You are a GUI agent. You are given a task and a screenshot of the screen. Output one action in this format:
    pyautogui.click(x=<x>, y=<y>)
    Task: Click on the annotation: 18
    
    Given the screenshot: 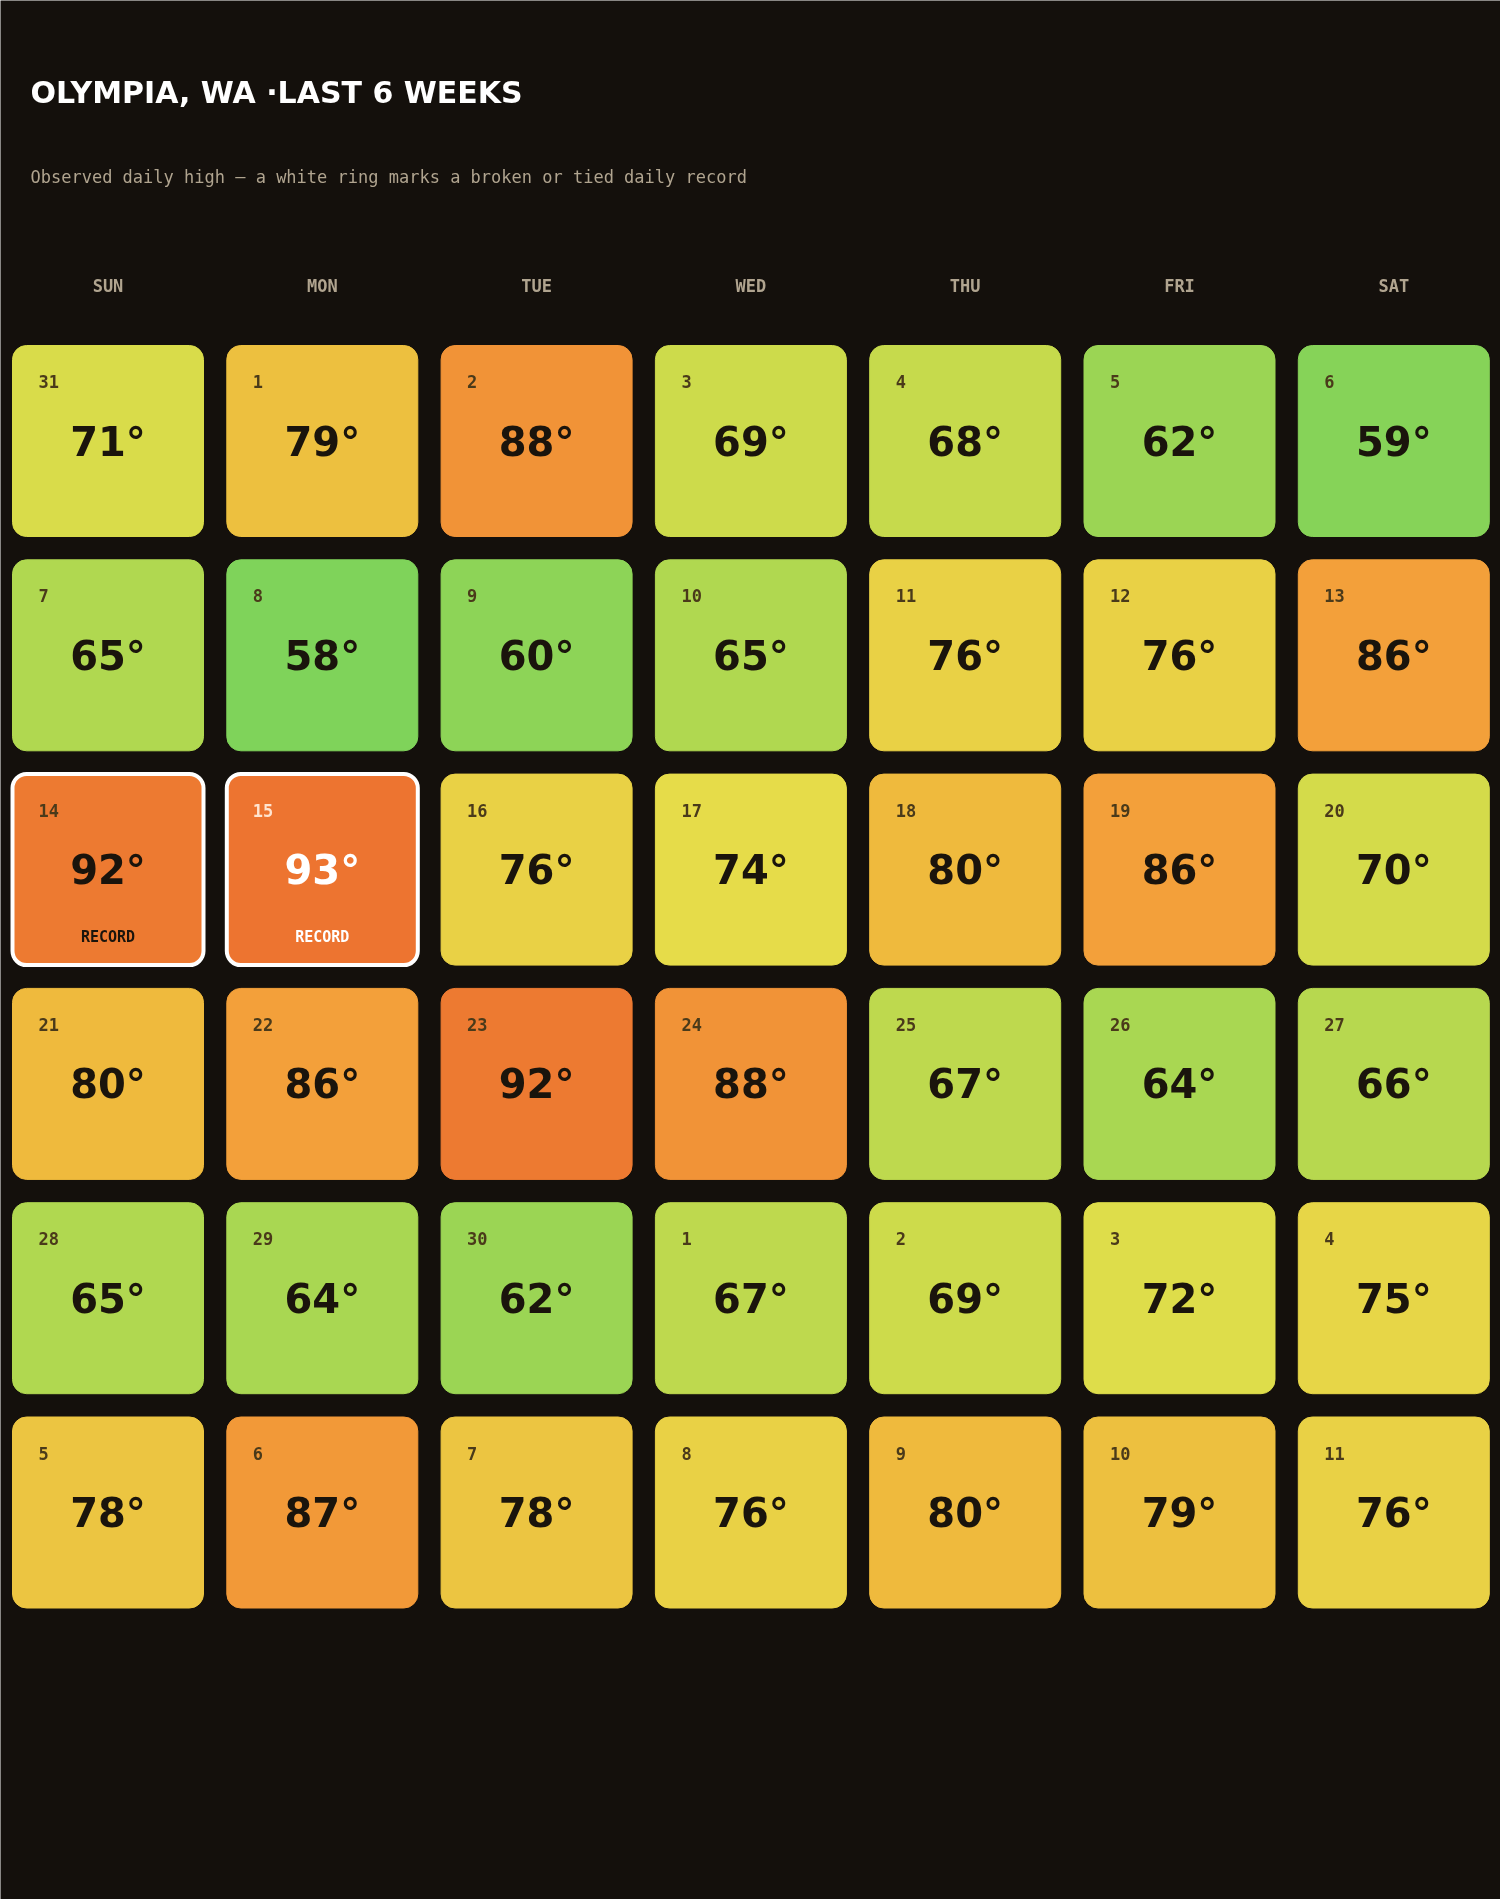 What is the action you would take?
    pyautogui.click(x=906, y=810)
    